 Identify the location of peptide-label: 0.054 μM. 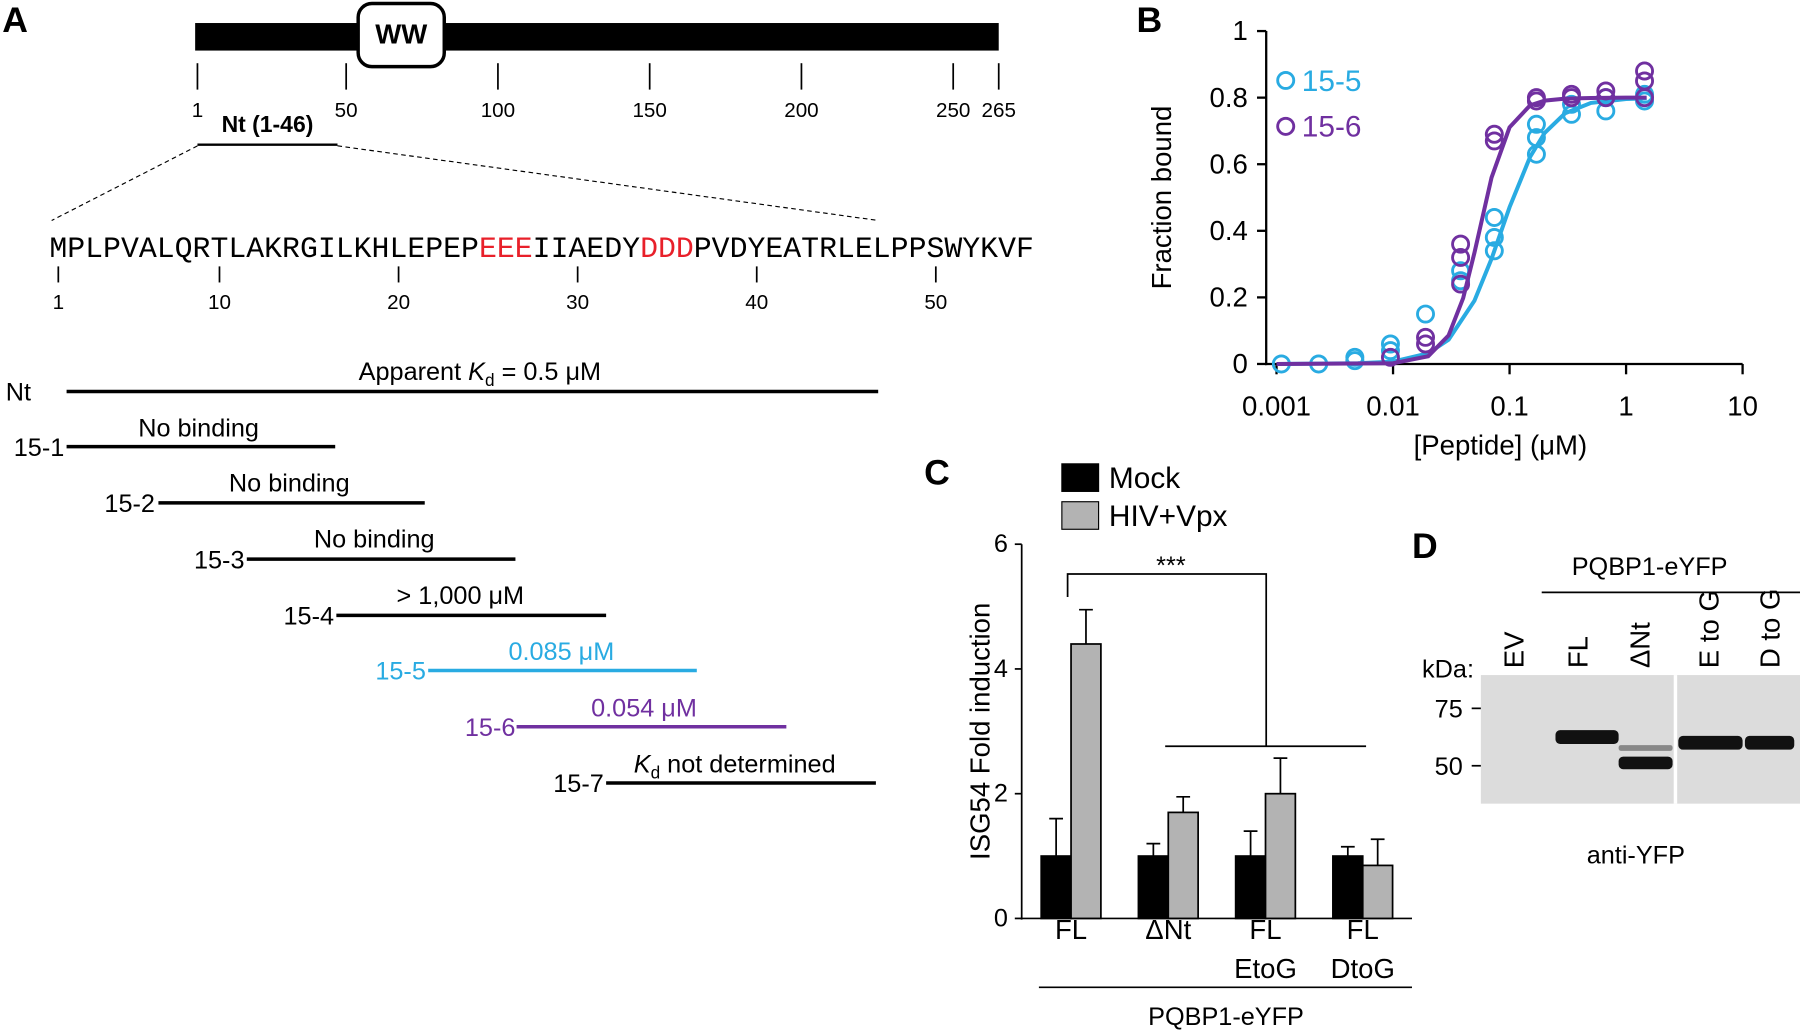
(644, 708).